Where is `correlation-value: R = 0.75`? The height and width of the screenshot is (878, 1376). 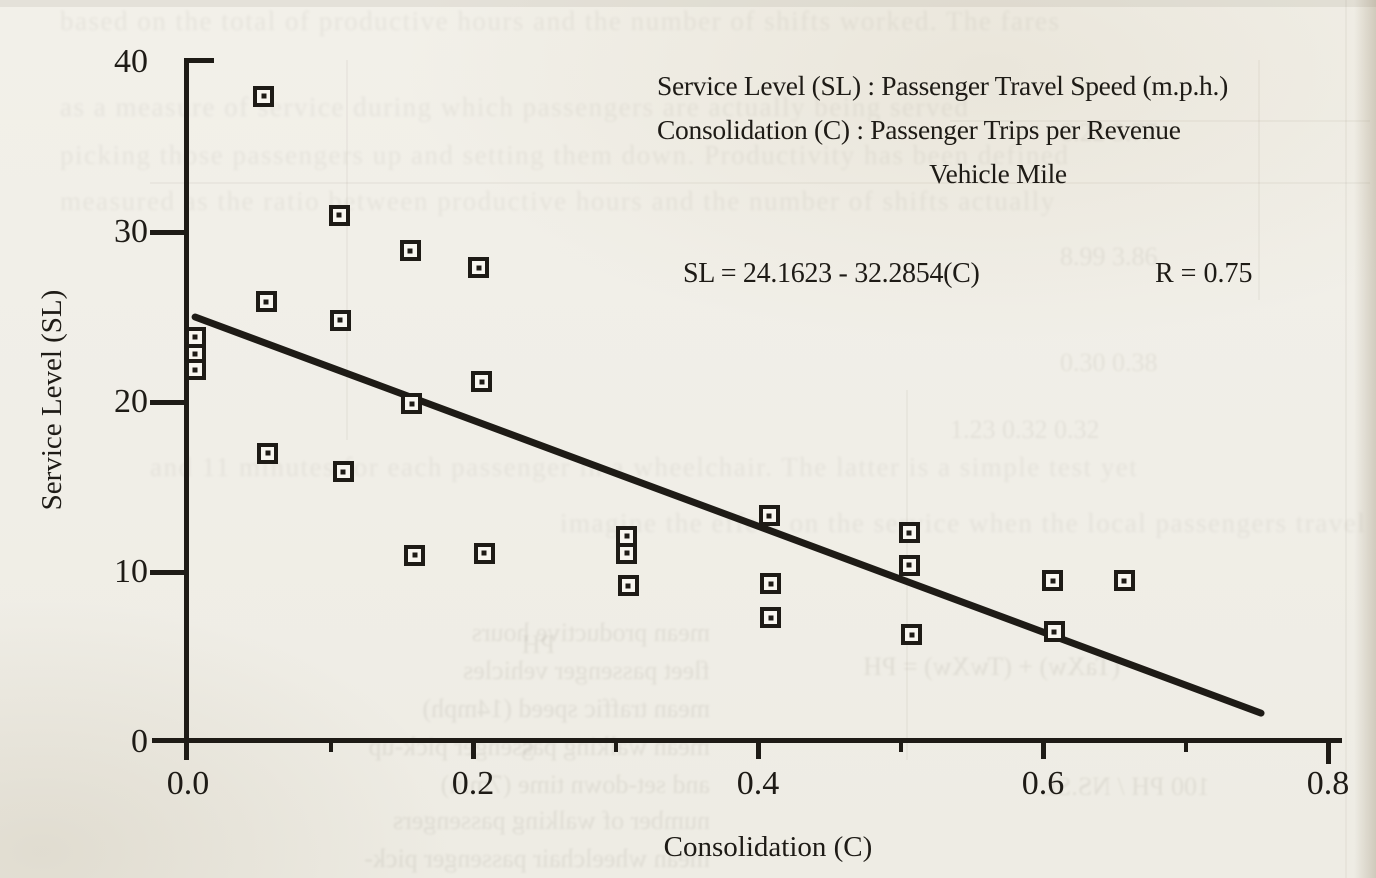 correlation-value: R = 0.75 is located at coordinates (1204, 273).